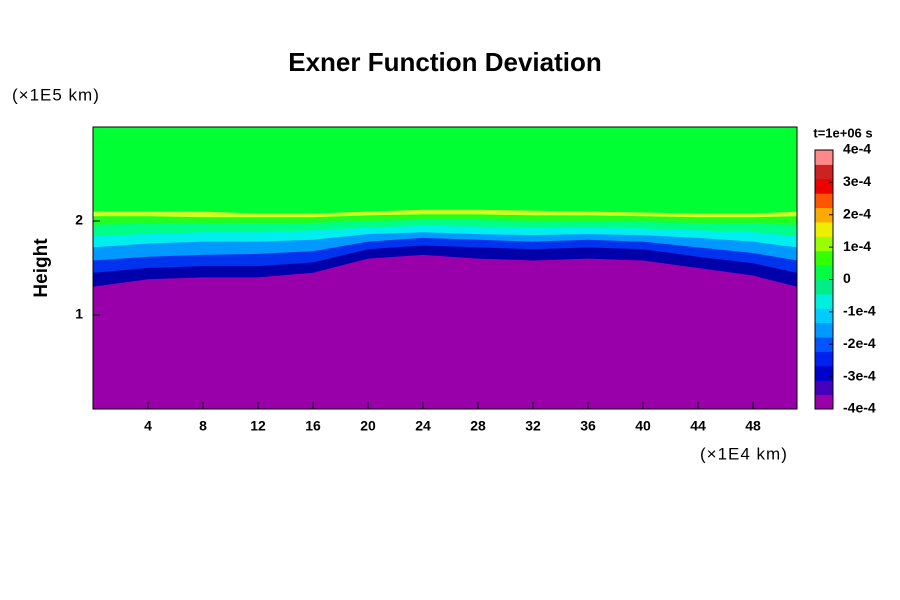 This screenshot has height=600, width=900. I want to click on chart-title: Exner Function Deviation, so click(445, 62).